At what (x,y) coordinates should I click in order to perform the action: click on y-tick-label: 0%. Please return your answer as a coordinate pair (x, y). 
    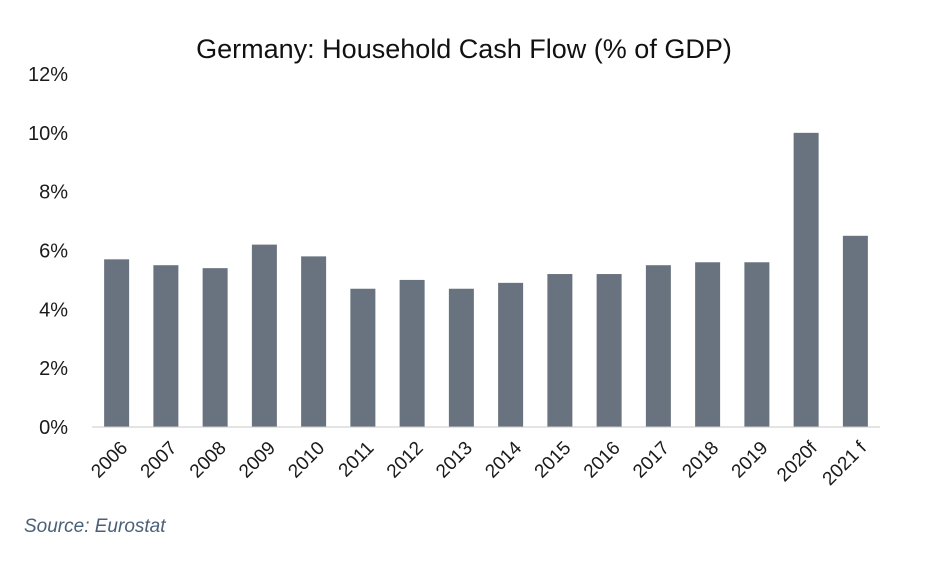
    Looking at the image, I should click on (53, 428).